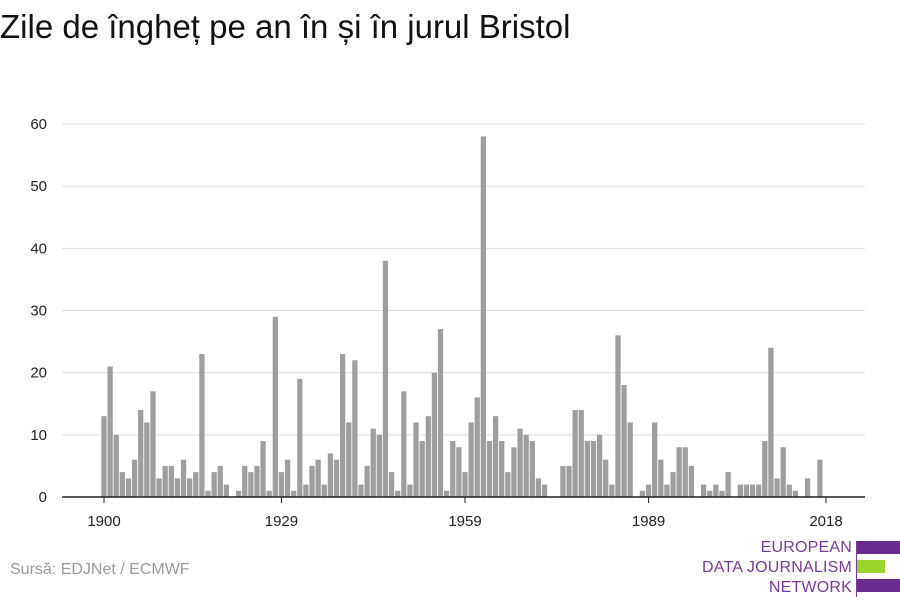 Image resolution: width=900 pixels, height=600 pixels. What do you see at coordinates (196, 484) in the screenshot?
I see `bar-1915` at bounding box center [196, 484].